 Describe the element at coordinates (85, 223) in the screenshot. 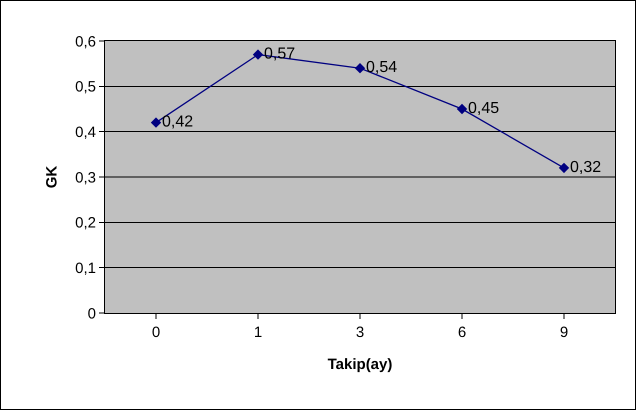

I see `y-tick-label: 0,2` at that location.